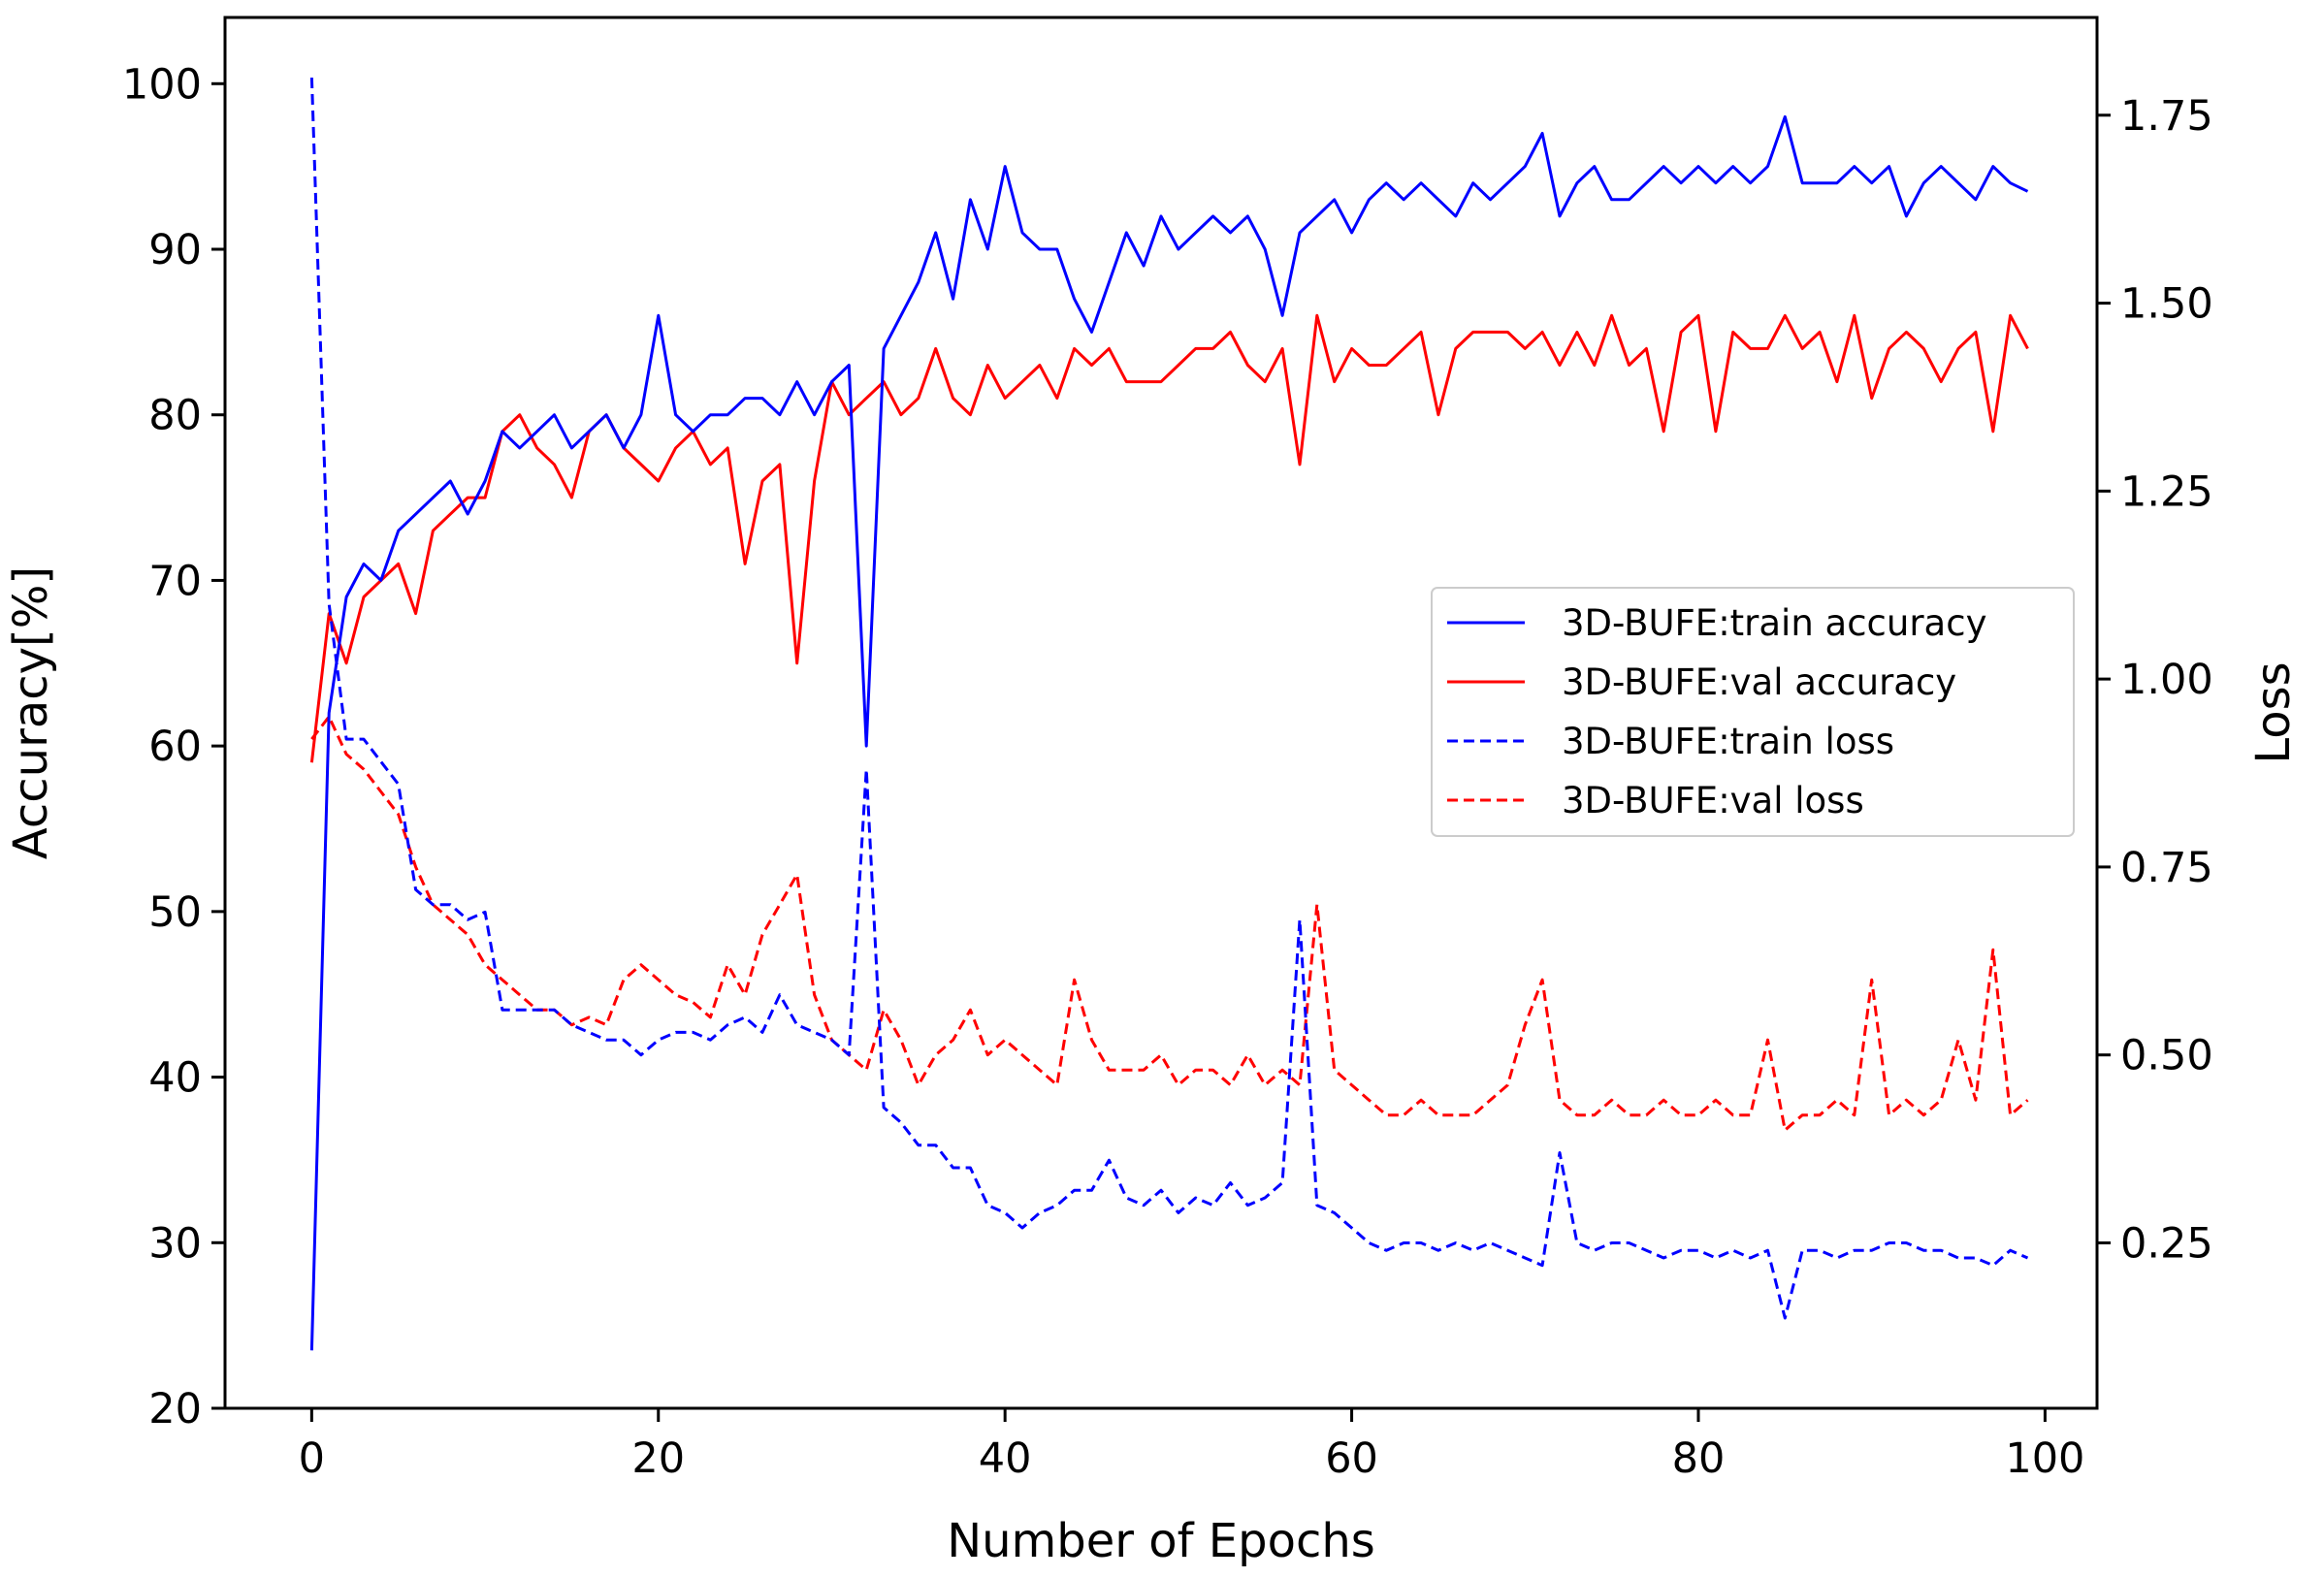 The width and height of the screenshot is (2324, 1578). Describe the element at coordinates (175, 1243) in the screenshot. I see `y-tick-label: 30` at that location.